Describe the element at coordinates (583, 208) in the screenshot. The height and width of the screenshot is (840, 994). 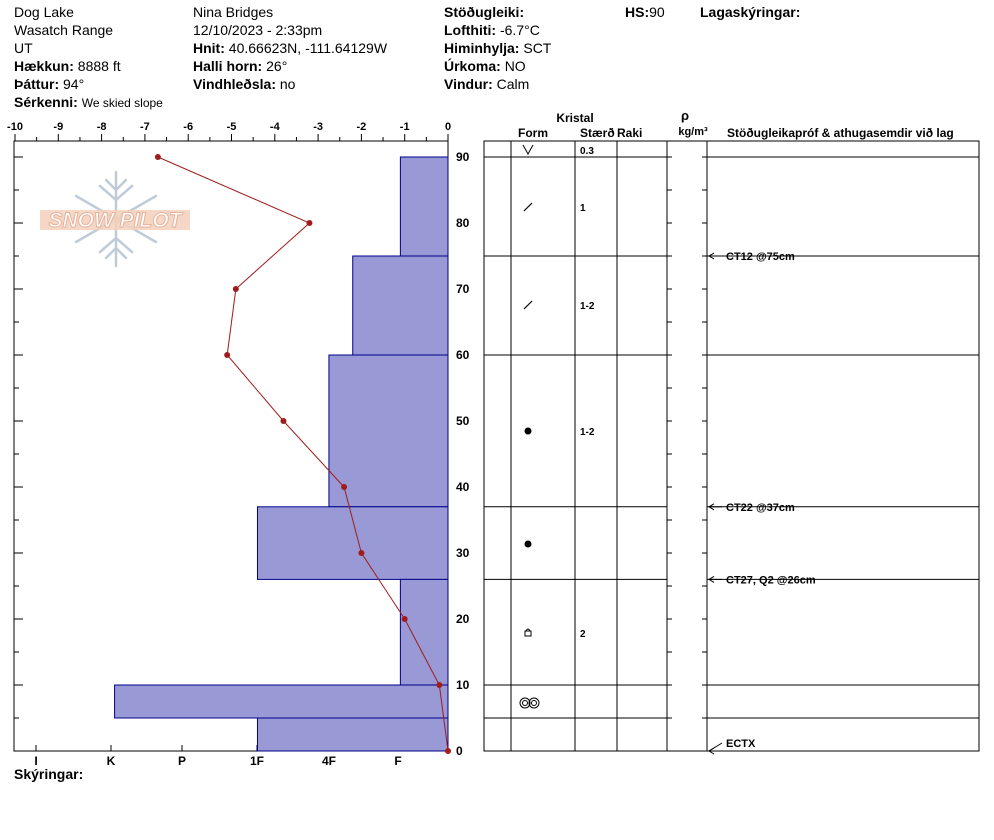
I see `grain-size-label: 1` at that location.